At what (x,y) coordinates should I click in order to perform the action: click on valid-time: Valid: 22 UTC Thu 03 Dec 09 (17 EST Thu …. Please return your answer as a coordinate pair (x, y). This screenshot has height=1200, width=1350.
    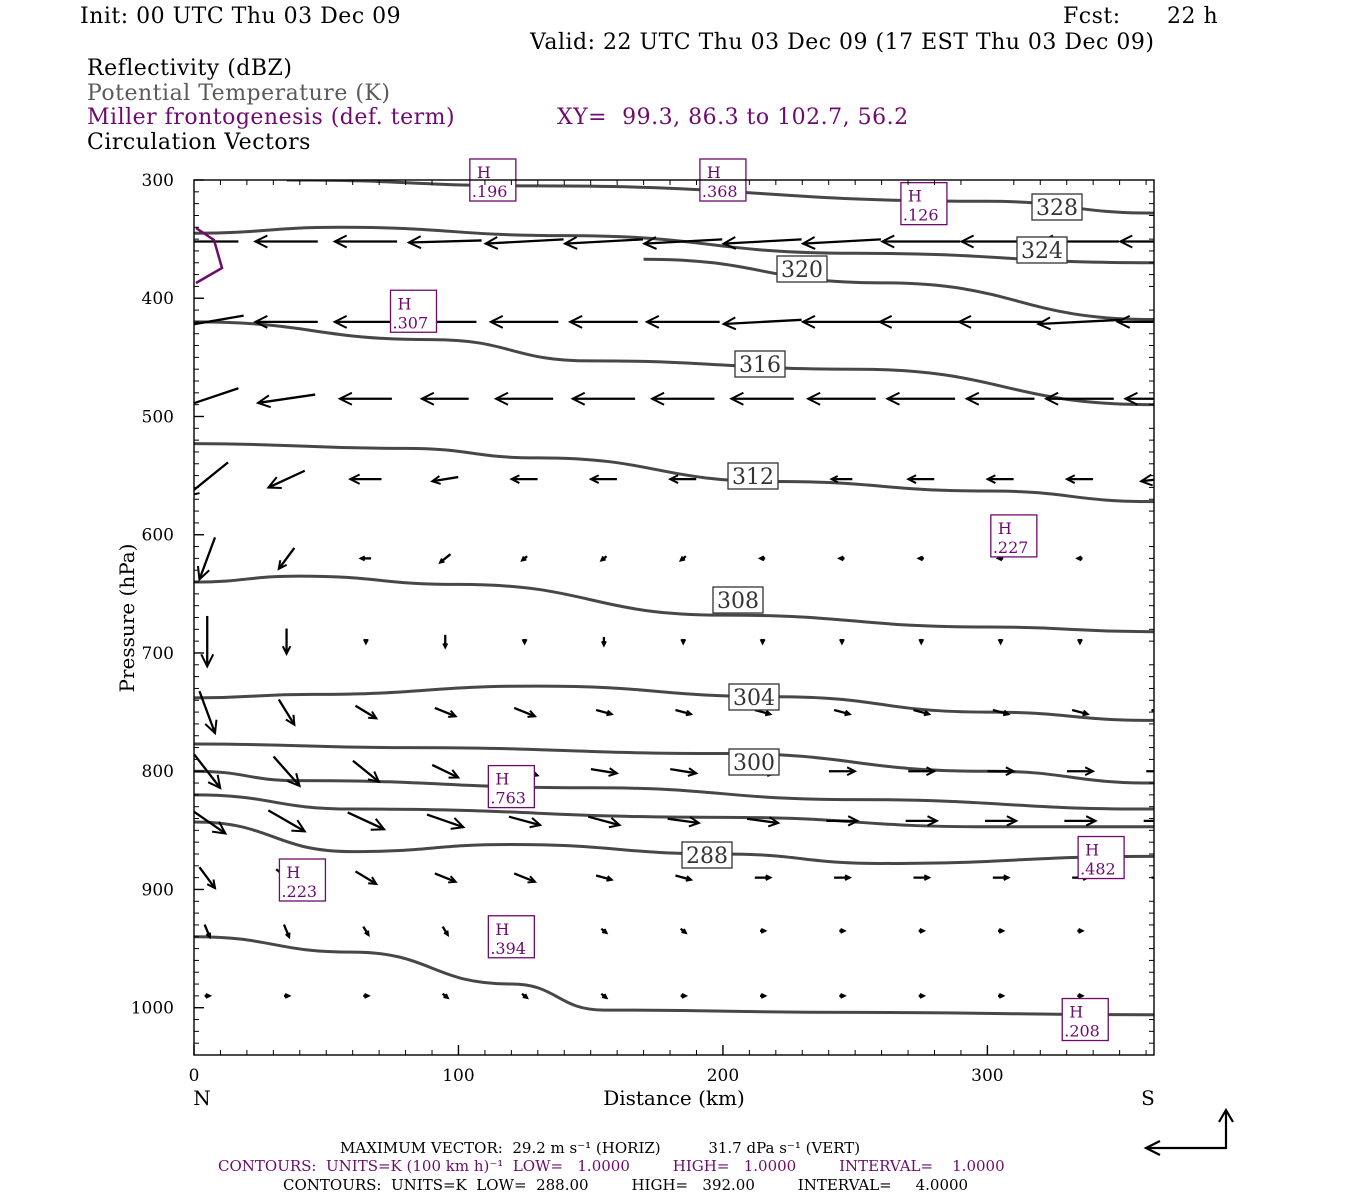
    Looking at the image, I should click on (842, 42).